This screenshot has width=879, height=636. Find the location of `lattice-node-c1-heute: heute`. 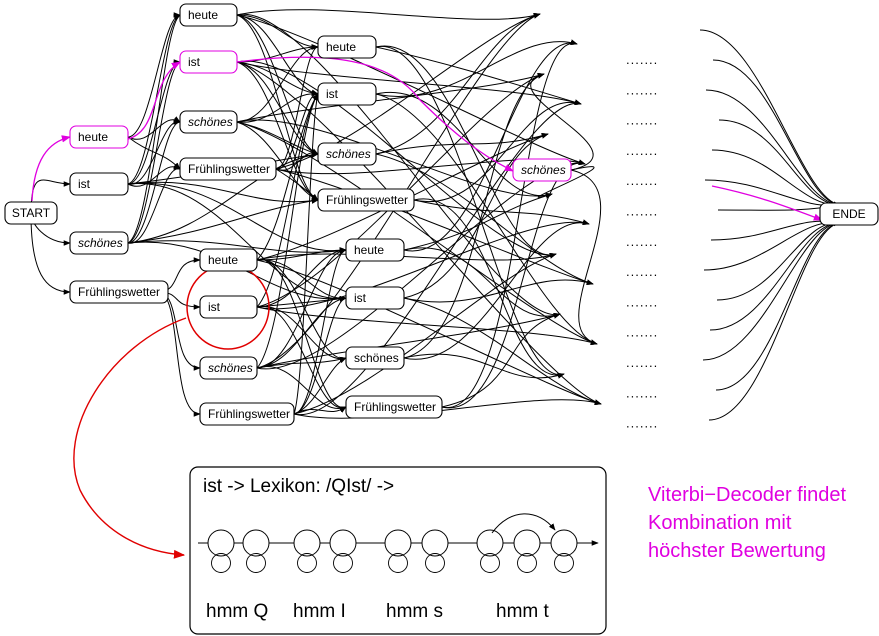

lattice-node-c1-heute: heute is located at coordinates (99, 137).